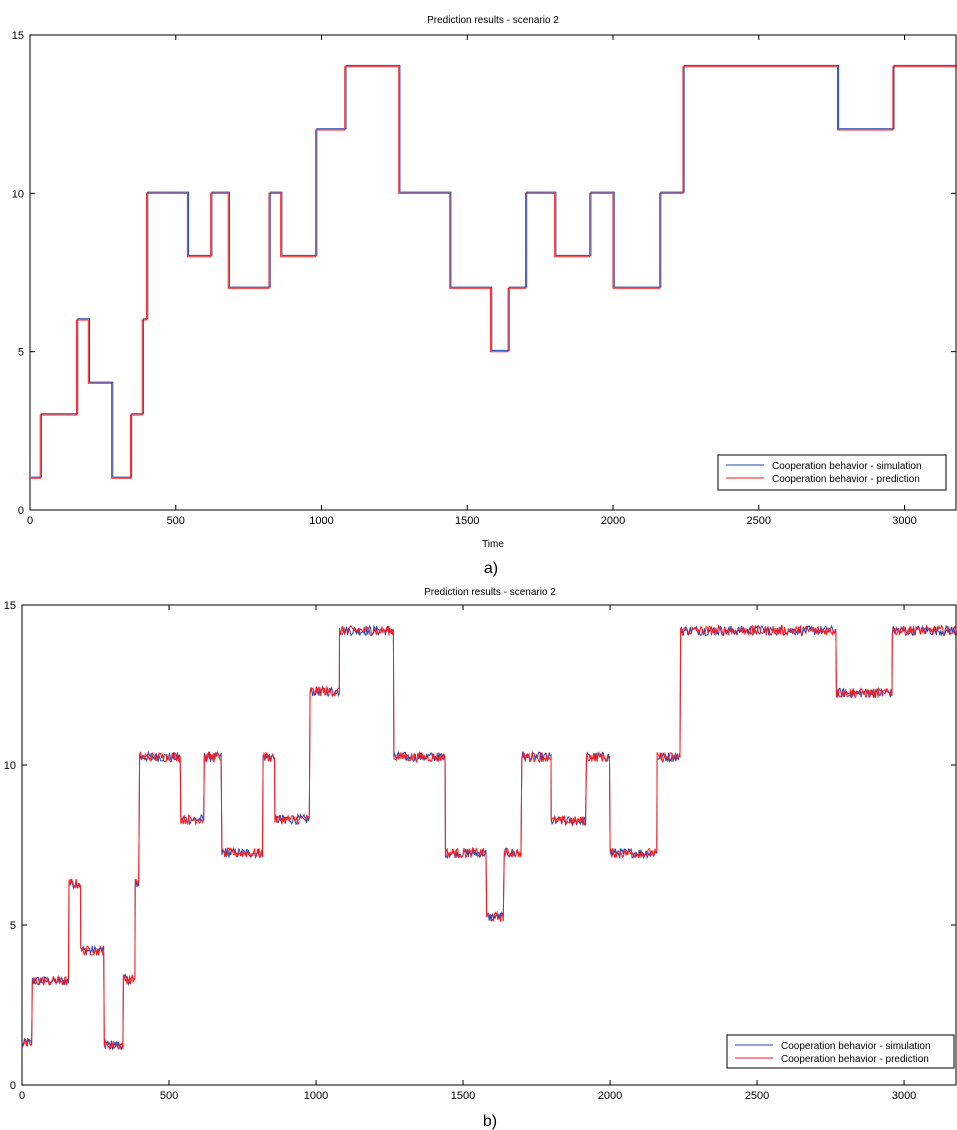 The width and height of the screenshot is (957, 1130). What do you see at coordinates (904, 1096) in the screenshot?
I see `chart-b-x-tick-label: 3000` at bounding box center [904, 1096].